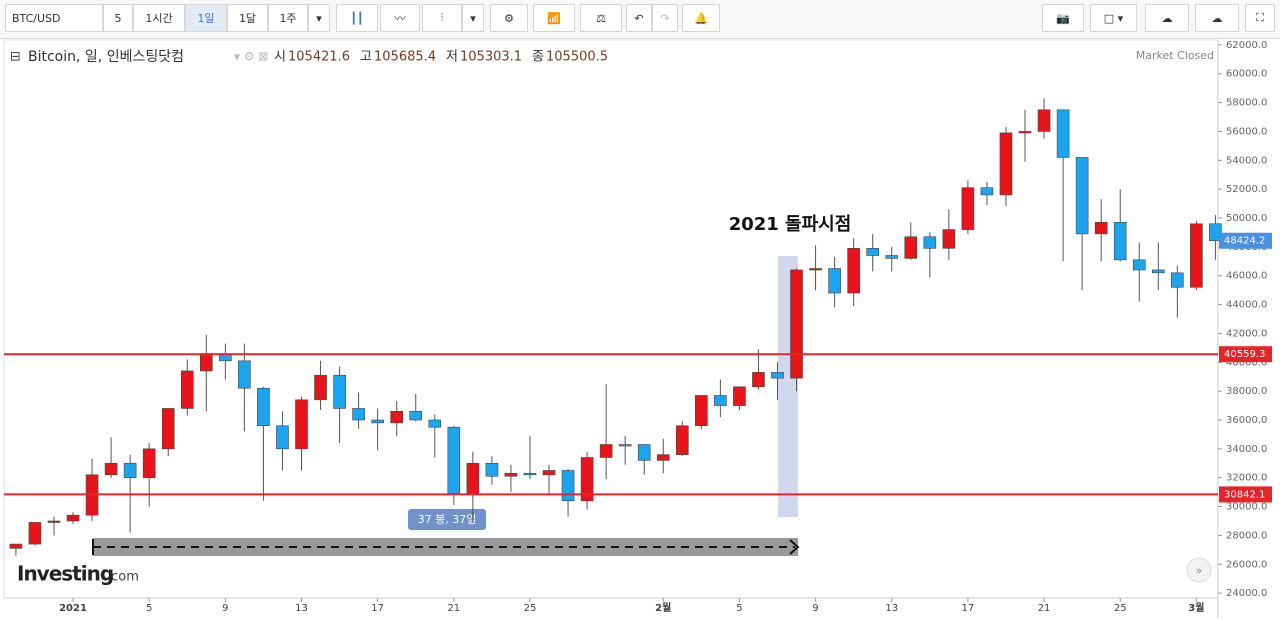  Describe the element at coordinates (251, 57) in the screenshot. I see `header-icons: ▾ ⚙ ⊠` at that location.